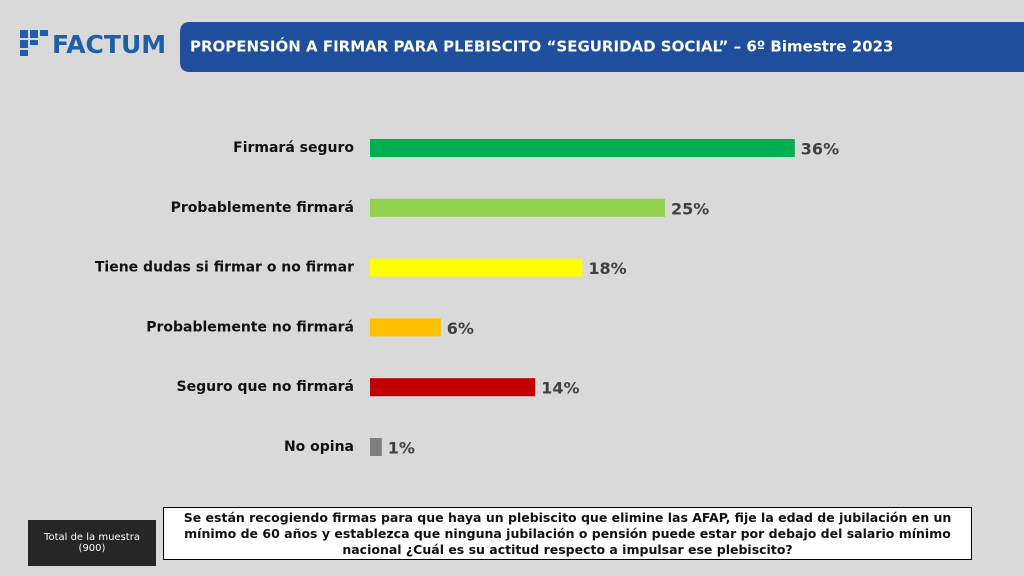 The width and height of the screenshot is (1024, 576). Describe the element at coordinates (92, 537) in the screenshot. I see `sample-label: Total de la muestra` at that location.